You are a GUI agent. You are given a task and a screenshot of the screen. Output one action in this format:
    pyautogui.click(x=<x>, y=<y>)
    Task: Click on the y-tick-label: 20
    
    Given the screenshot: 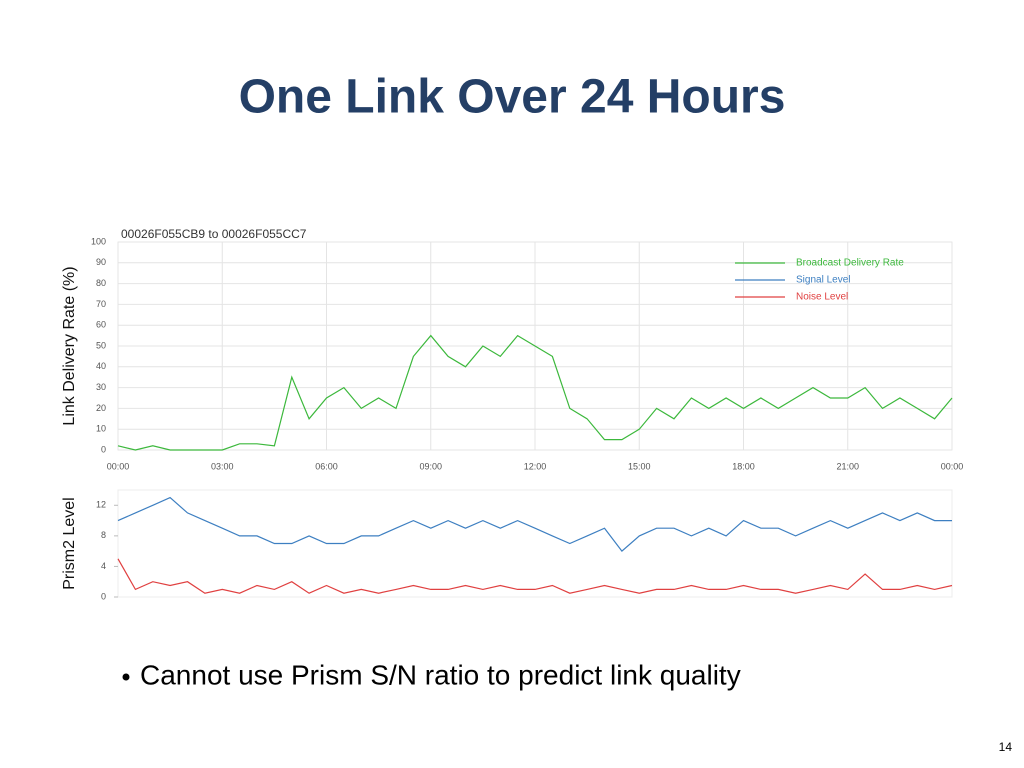 What is the action you would take?
    pyautogui.click(x=101, y=408)
    